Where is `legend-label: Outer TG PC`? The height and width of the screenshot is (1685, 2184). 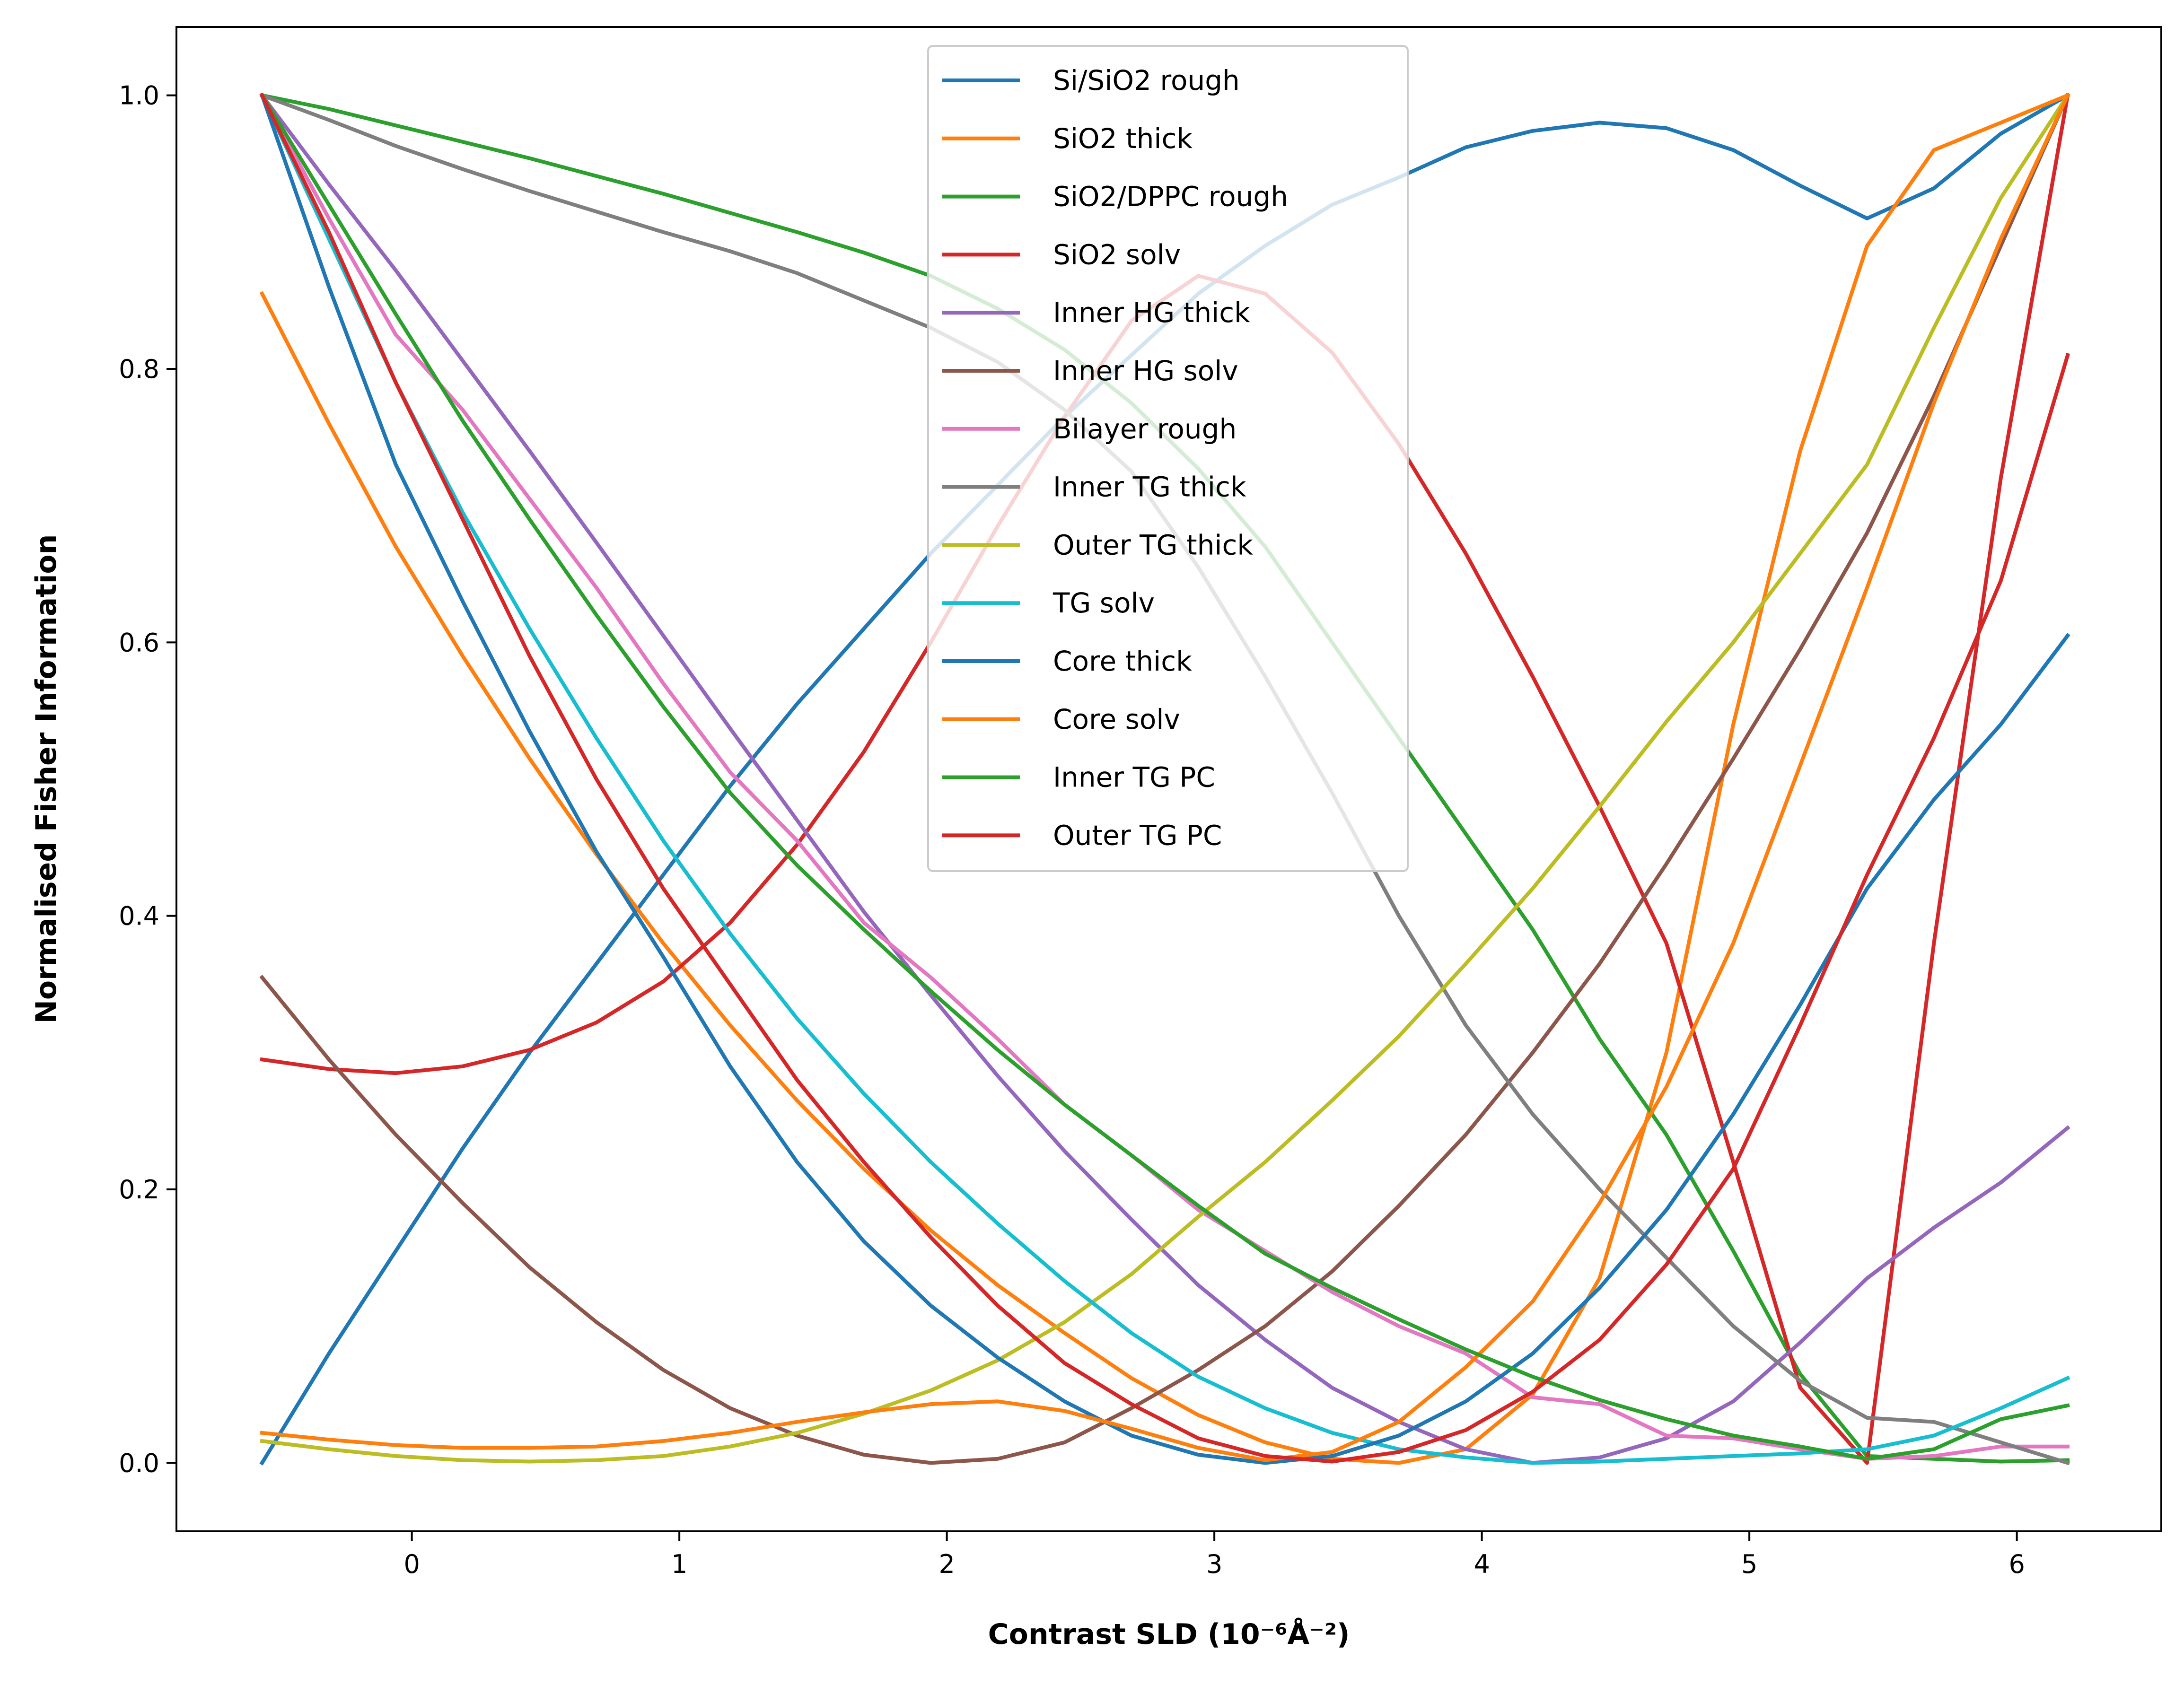 legend-label: Outer TG PC is located at coordinates (1137, 835).